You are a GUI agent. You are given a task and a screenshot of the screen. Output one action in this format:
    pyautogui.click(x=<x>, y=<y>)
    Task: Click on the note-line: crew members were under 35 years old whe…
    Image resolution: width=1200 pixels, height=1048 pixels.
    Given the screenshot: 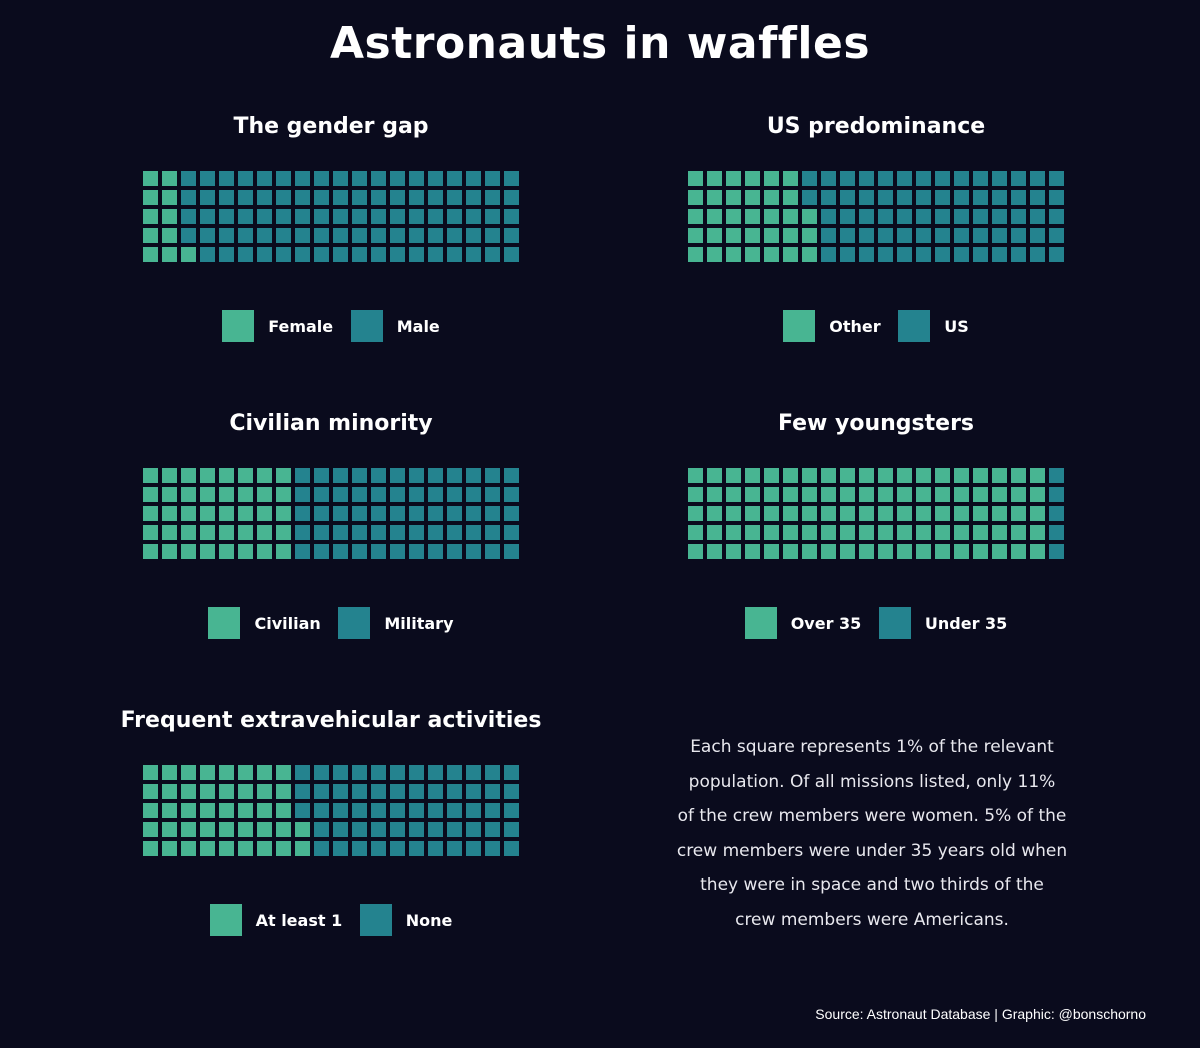 What is the action you would take?
    pyautogui.click(x=872, y=850)
    